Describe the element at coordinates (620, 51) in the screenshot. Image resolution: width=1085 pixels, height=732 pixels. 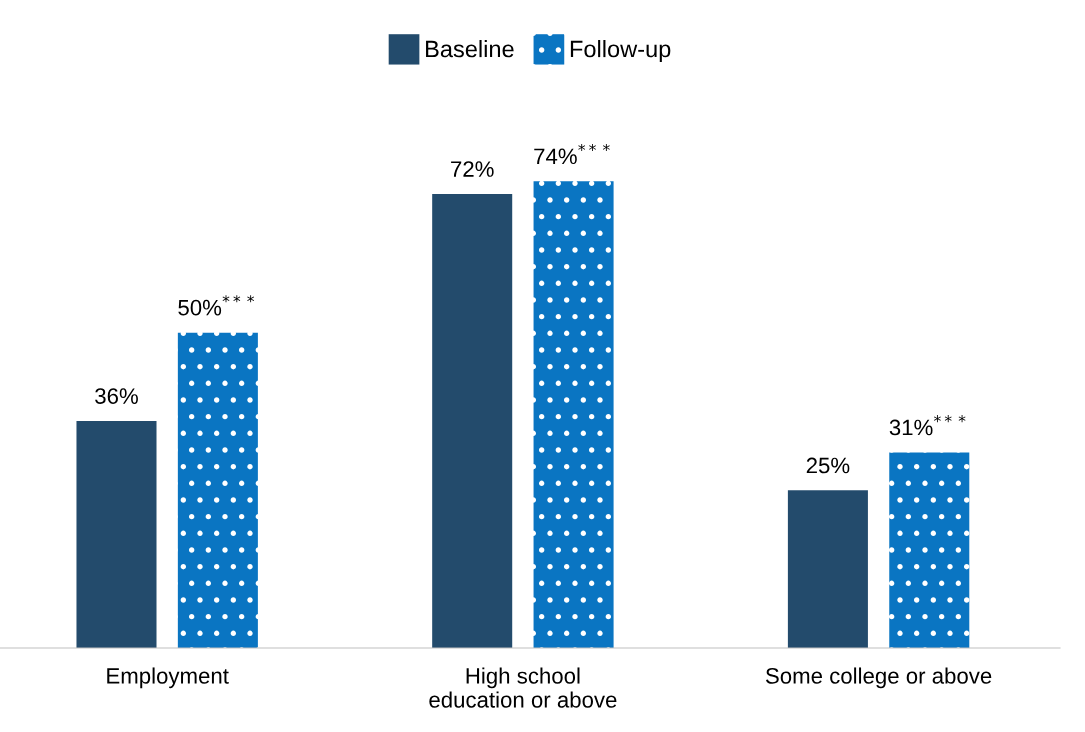
I see `legend-label: Follow-up` at that location.